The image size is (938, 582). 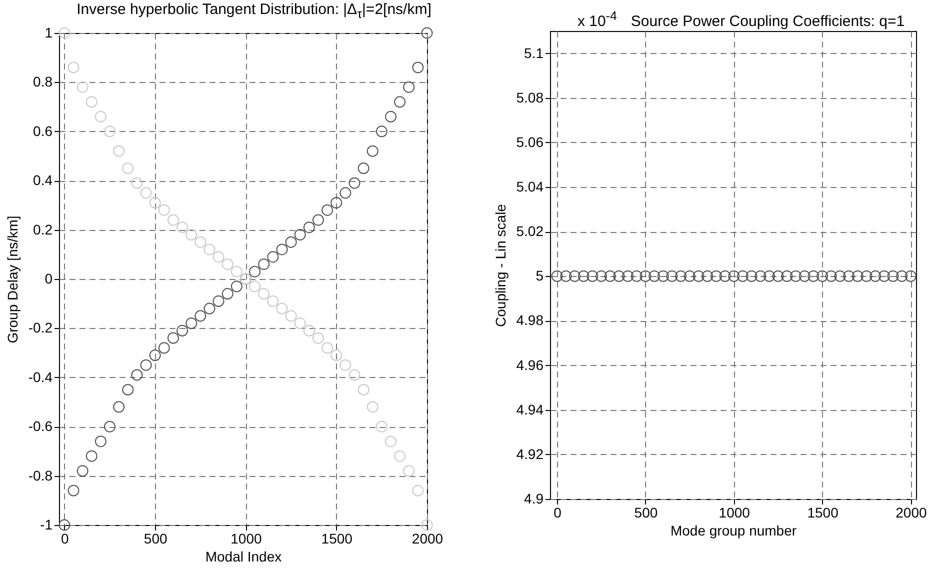 What do you see at coordinates (243, 556) in the screenshot?
I see `x-axis-title: Modal Index` at bounding box center [243, 556].